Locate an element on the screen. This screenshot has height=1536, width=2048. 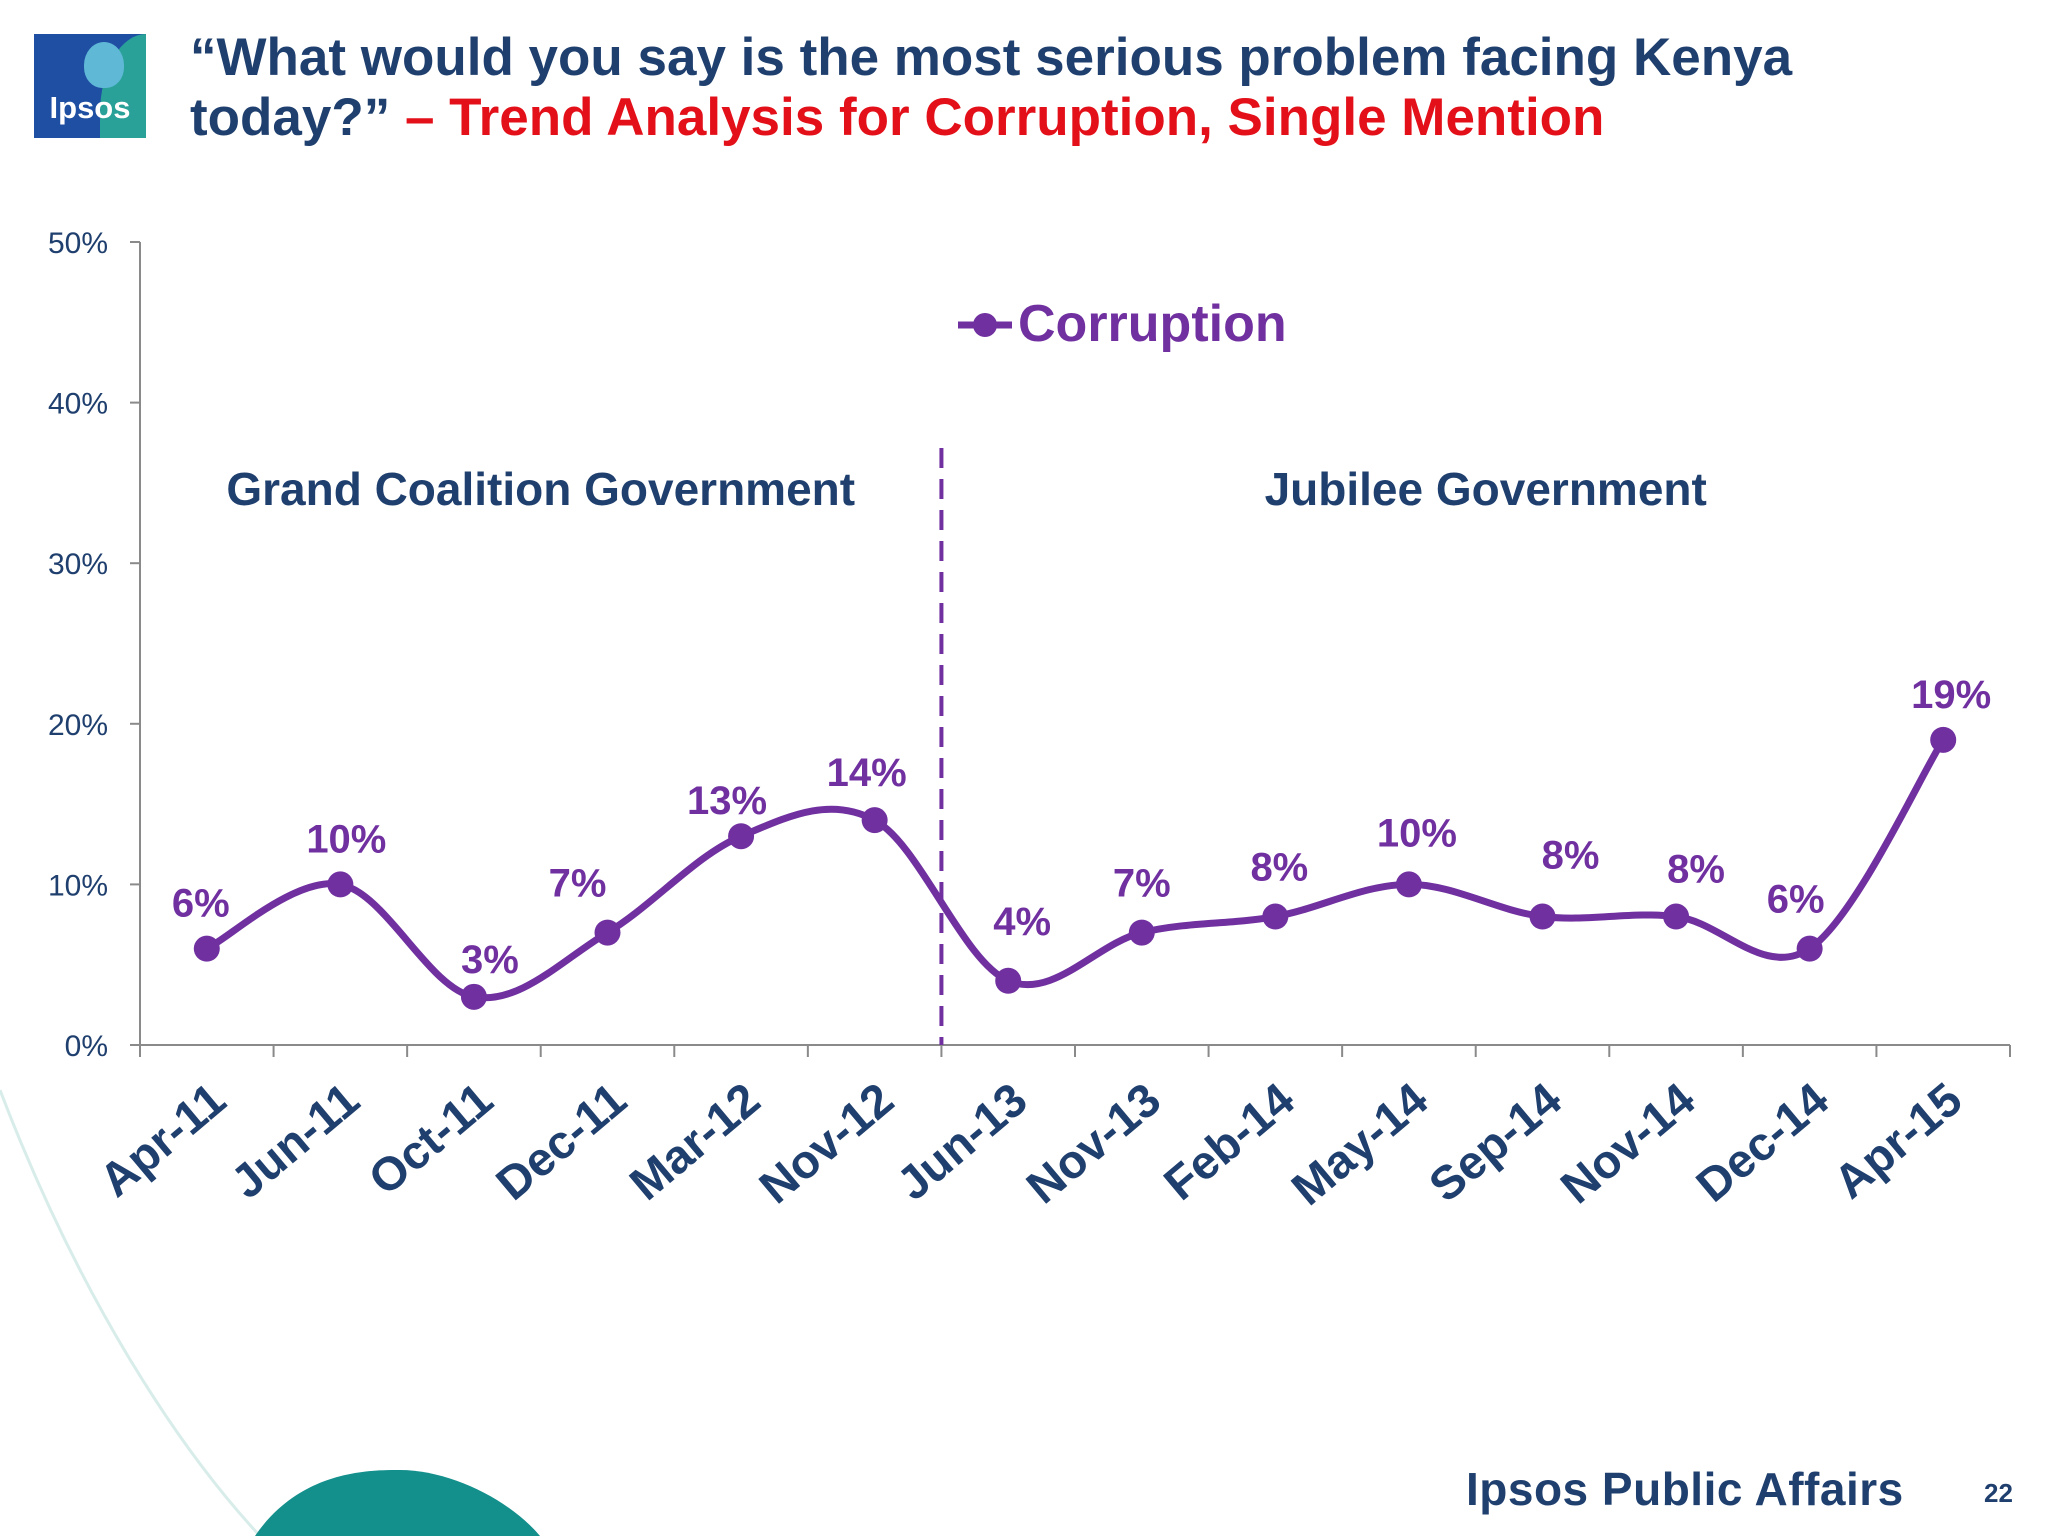
data-label: 13% is located at coordinates (727, 801).